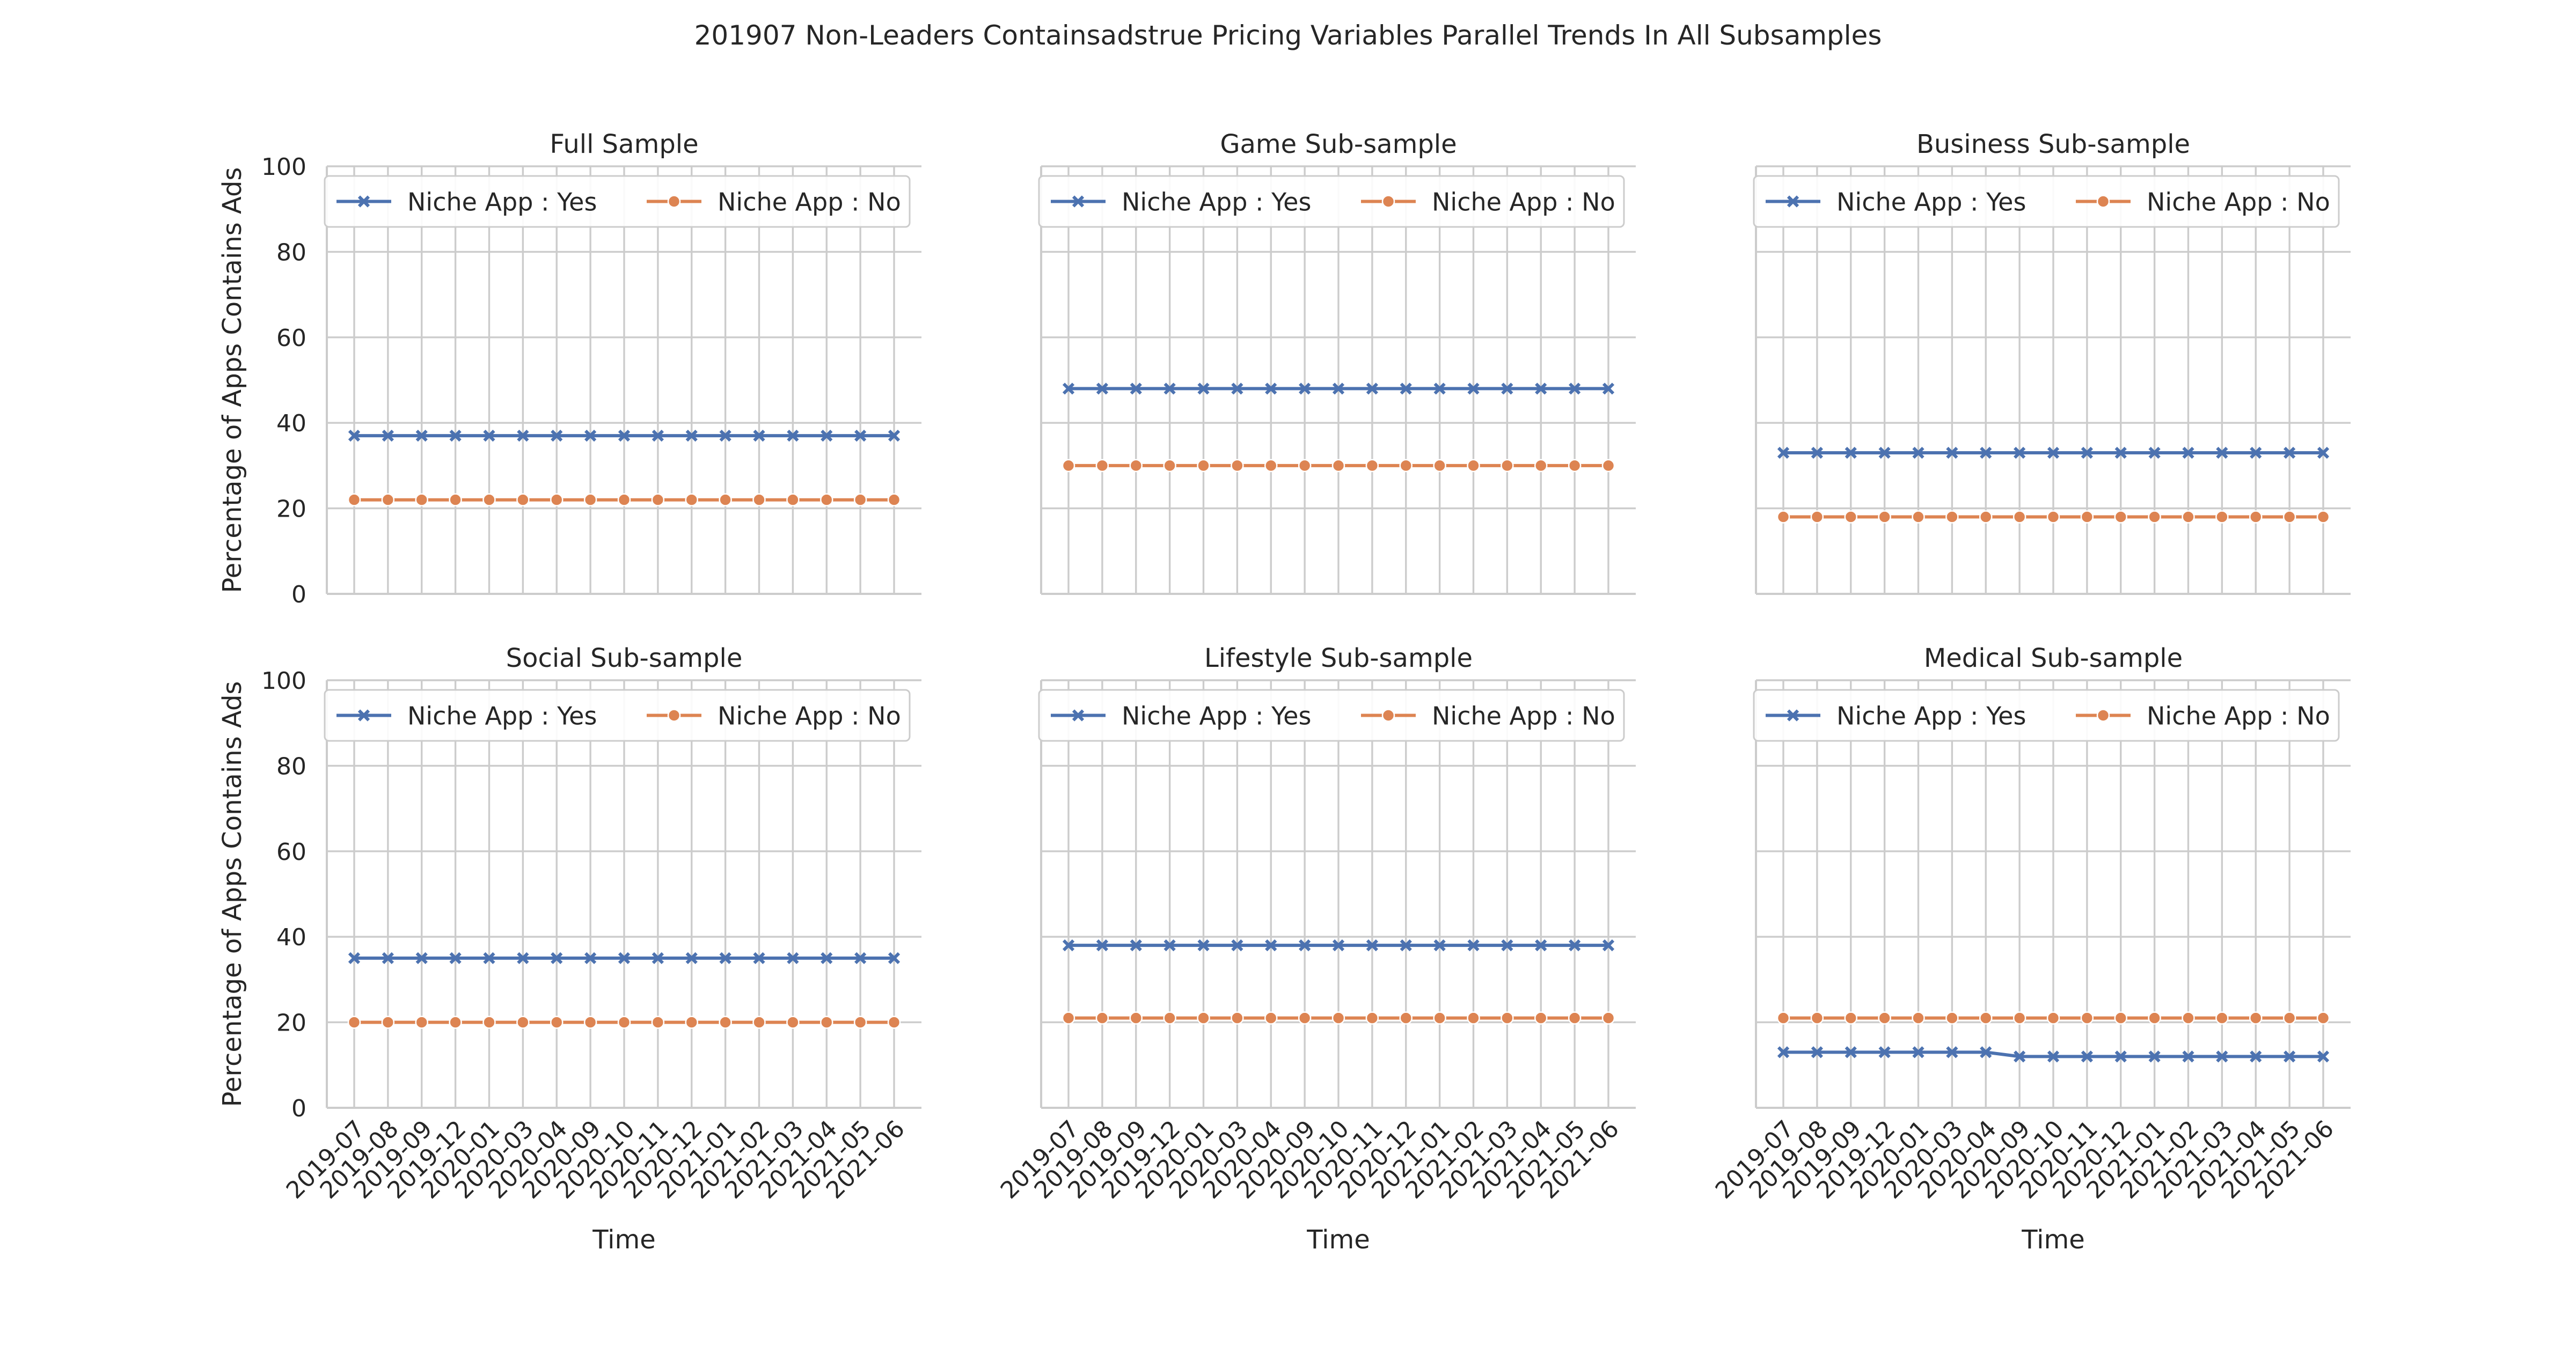  I want to click on chart-title: Social Sub-sample, so click(624, 658).